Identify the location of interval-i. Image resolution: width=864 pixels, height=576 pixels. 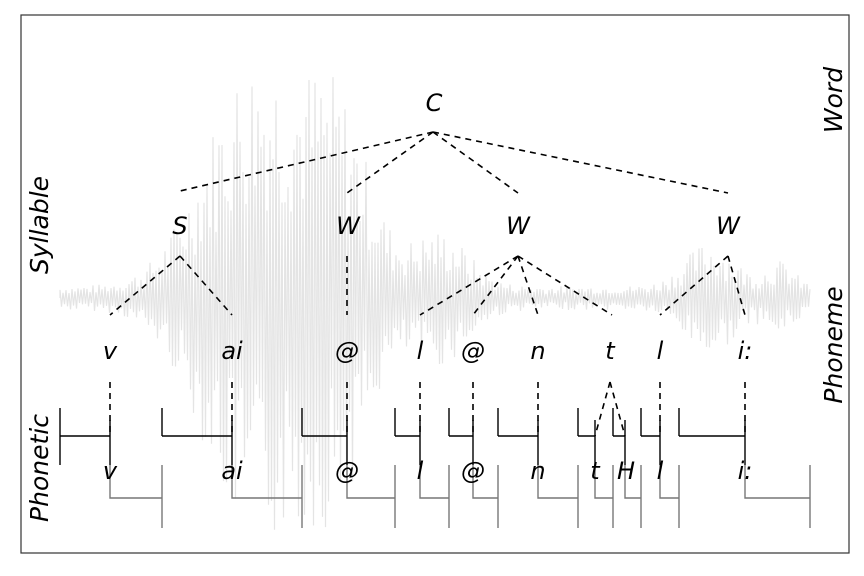
(777, 496).